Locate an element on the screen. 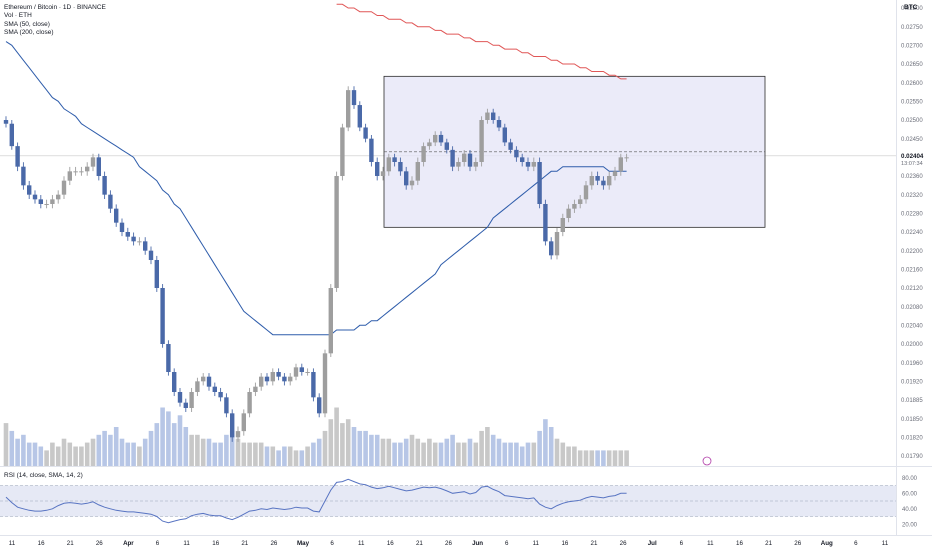 Image resolution: width=932 pixels, height=555 pixels. price-tick-label: 0.02200 is located at coordinates (912, 252).